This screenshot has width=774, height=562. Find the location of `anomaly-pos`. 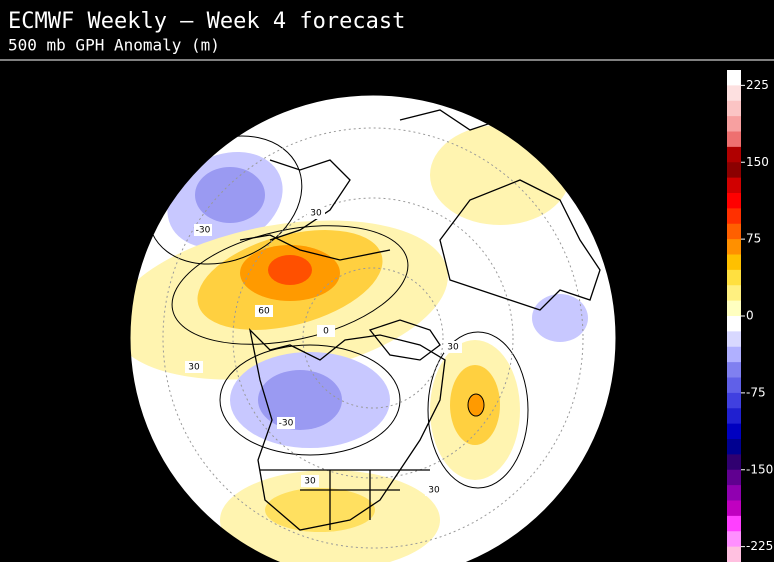

anomaly-pos is located at coordinates (500, 175).